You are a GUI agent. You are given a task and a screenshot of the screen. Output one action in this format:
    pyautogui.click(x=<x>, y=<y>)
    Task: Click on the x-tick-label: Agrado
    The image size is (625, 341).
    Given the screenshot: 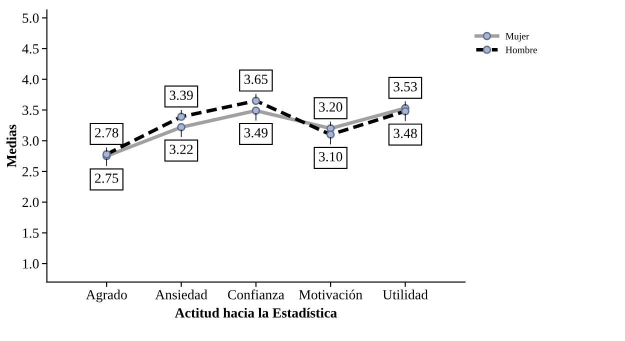 What is the action you would take?
    pyautogui.click(x=106, y=296)
    